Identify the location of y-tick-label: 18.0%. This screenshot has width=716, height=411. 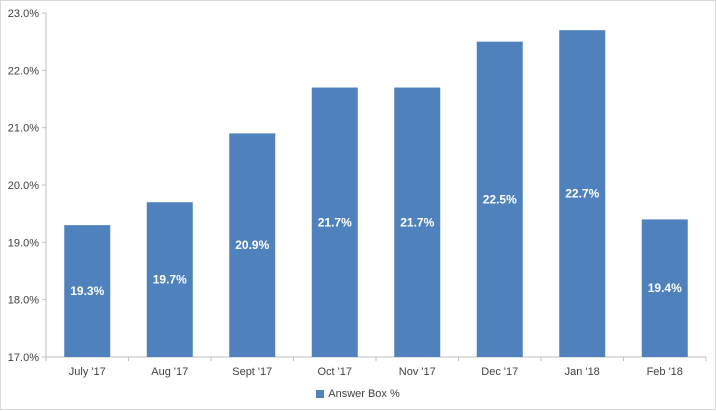
(23, 301).